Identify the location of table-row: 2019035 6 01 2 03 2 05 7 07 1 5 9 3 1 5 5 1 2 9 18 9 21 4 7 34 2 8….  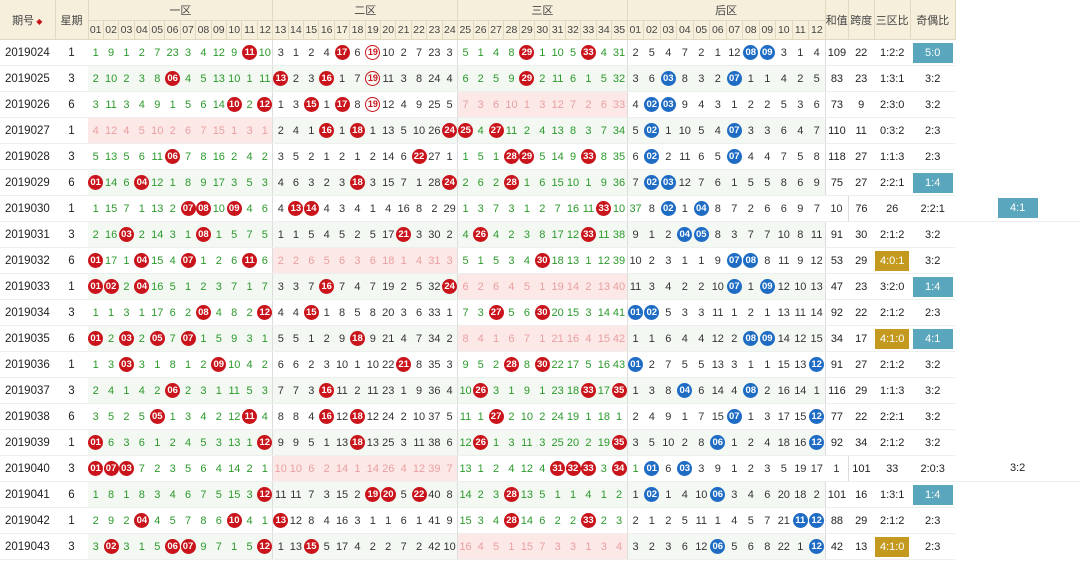
(540, 338).